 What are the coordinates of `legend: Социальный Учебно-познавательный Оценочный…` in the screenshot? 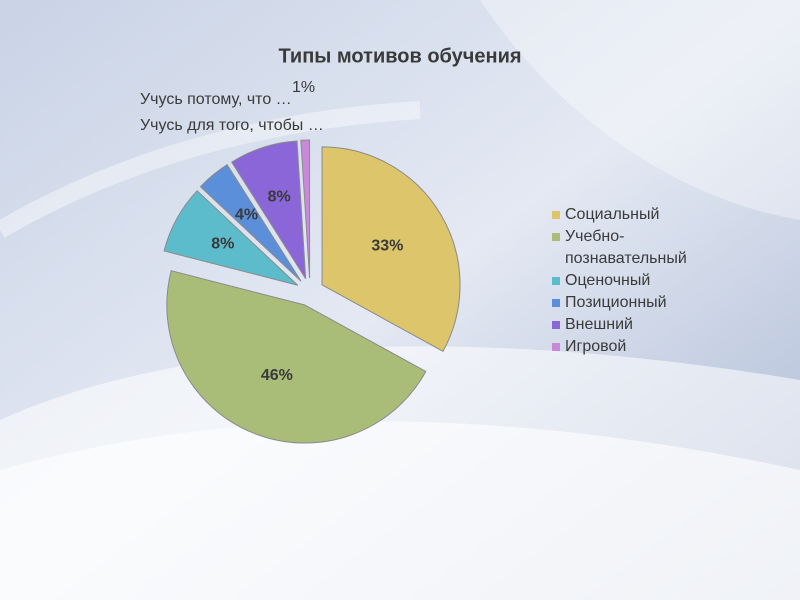 It's located at (639, 281).